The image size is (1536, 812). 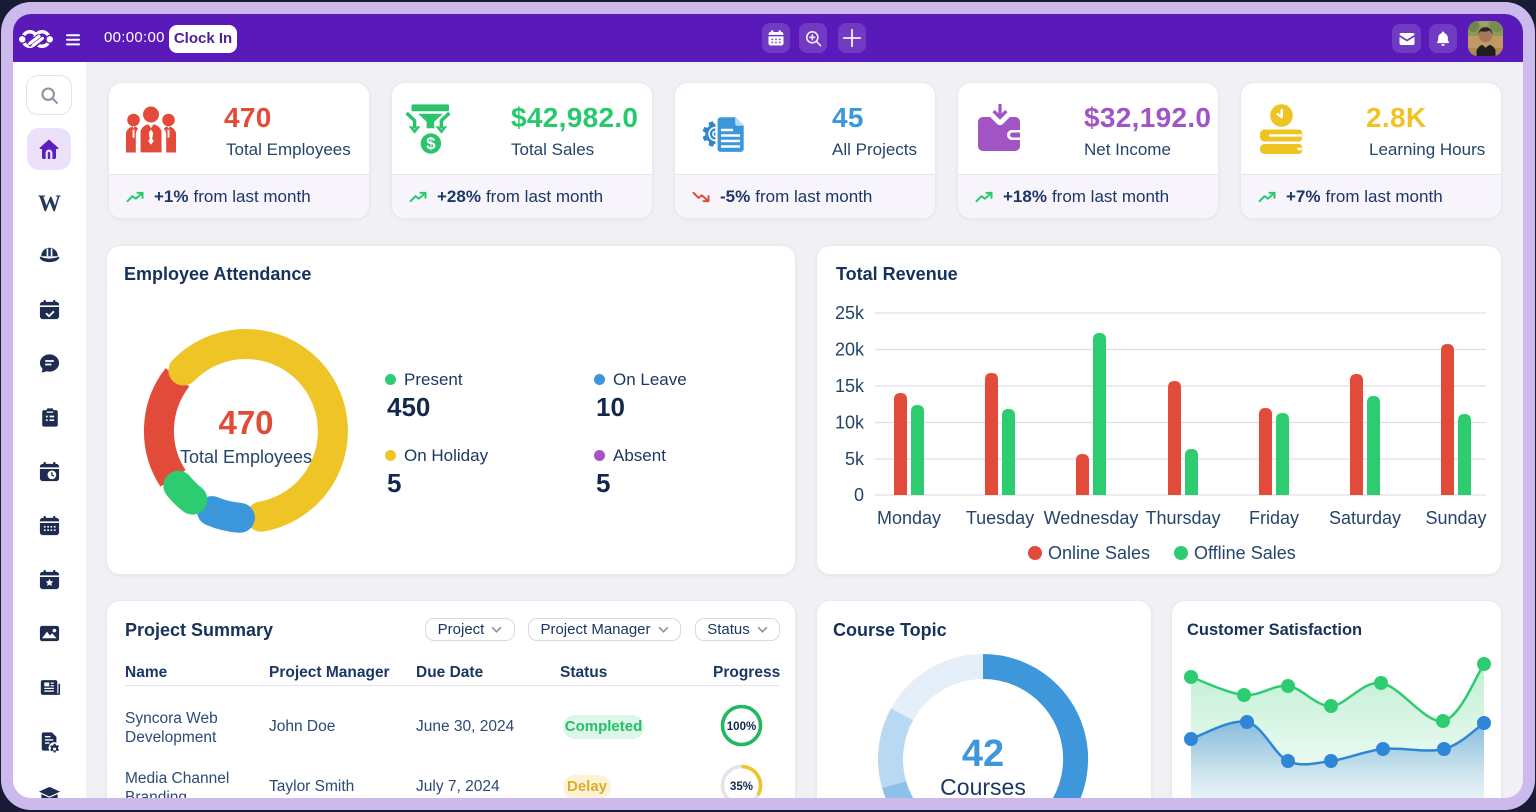 I want to click on svg-text: 100%, so click(x=741, y=727).